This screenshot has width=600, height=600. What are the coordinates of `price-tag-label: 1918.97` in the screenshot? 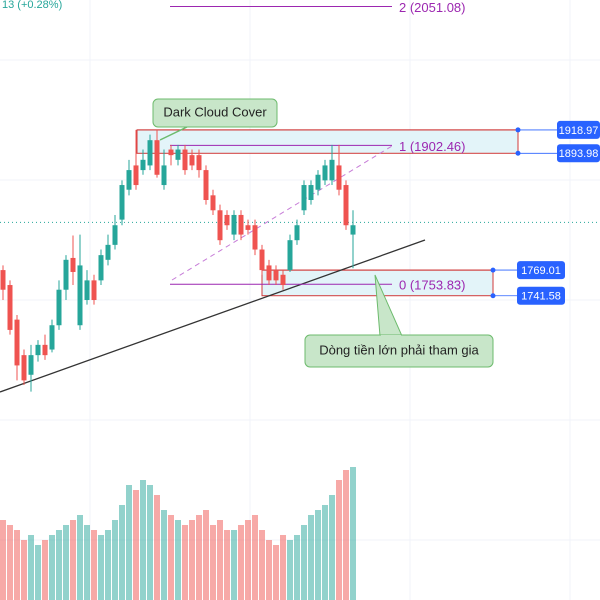 It's located at (579, 131).